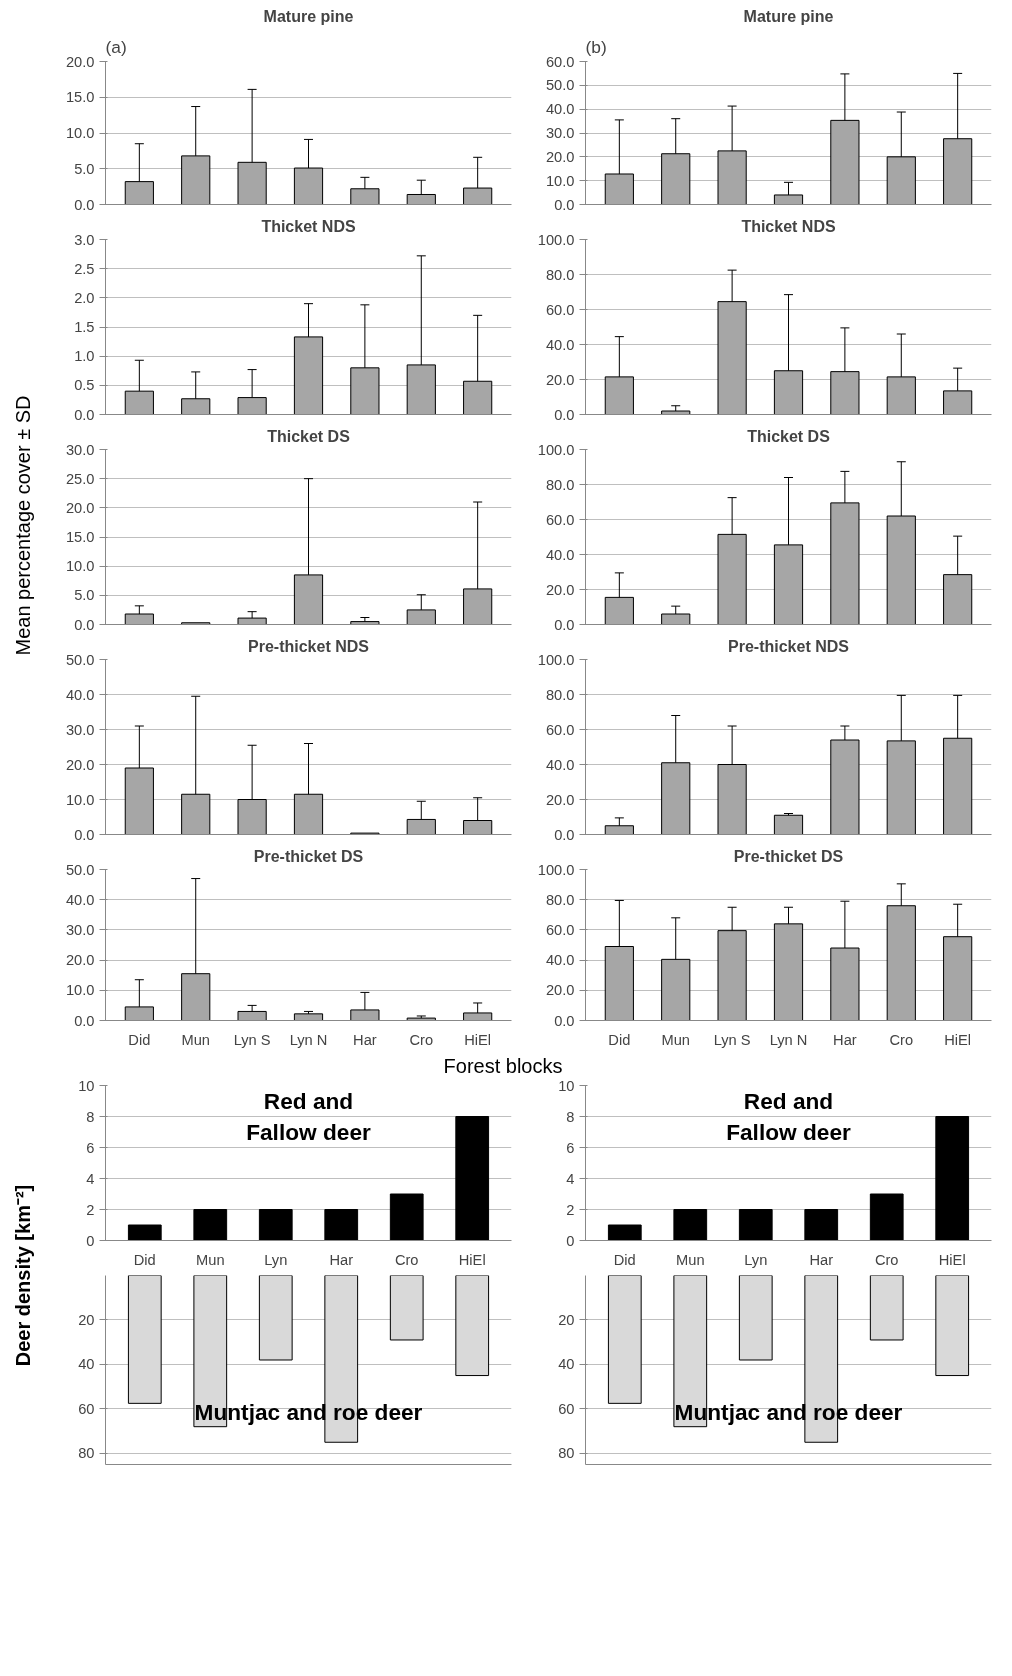  Describe the element at coordinates (84, 268) in the screenshot. I see `y-tick-label: 2.5` at that location.